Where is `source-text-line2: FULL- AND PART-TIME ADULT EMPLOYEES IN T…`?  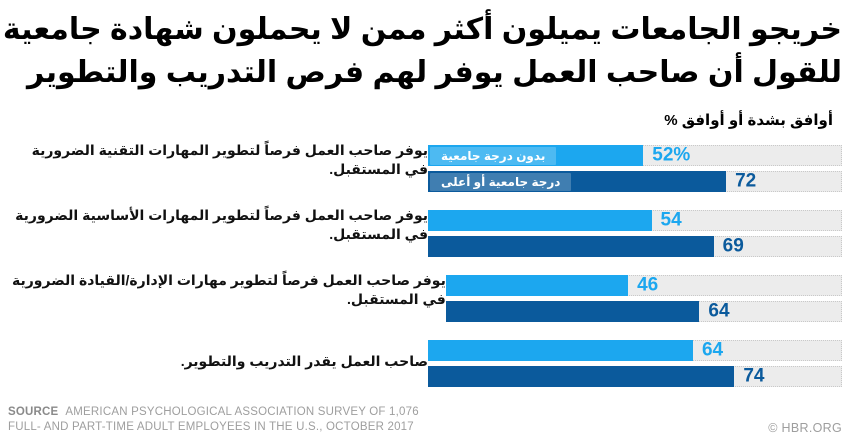 source-text-line2: FULL- AND PART-TIME ADULT EMPLOYEES IN T… is located at coordinates (211, 427).